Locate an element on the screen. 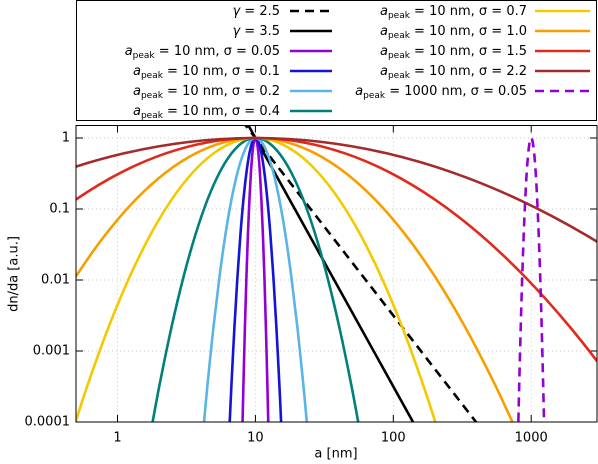 This screenshot has width=598, height=464. legend-label: apeak = 10 nm, σ = 1.5 is located at coordinates (453, 52).